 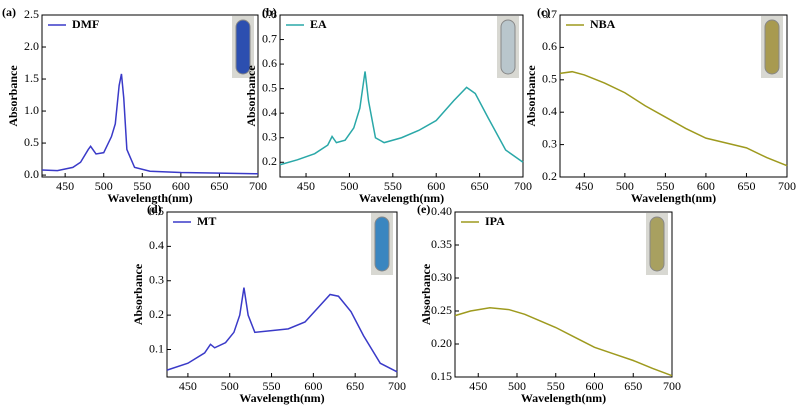 What do you see at coordinates (603, 24) in the screenshot?
I see `legend-label: NBA` at bounding box center [603, 24].